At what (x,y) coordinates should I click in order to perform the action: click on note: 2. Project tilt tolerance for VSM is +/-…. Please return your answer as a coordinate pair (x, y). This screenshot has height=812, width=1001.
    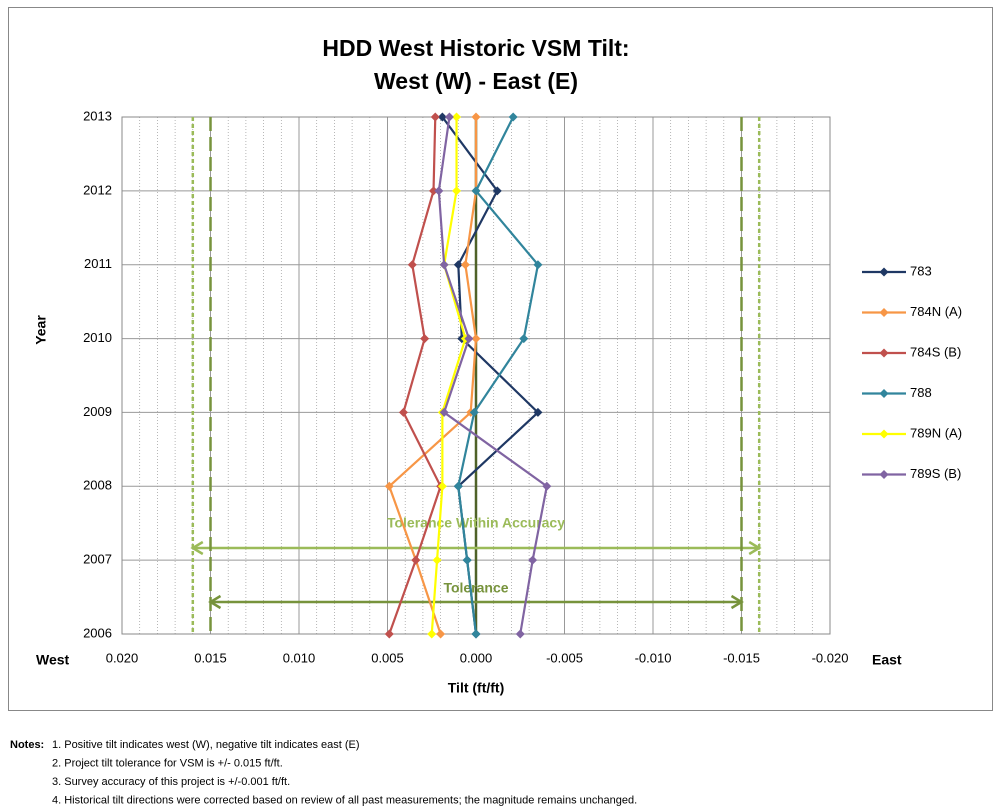
    Looking at the image, I should click on (167, 763).